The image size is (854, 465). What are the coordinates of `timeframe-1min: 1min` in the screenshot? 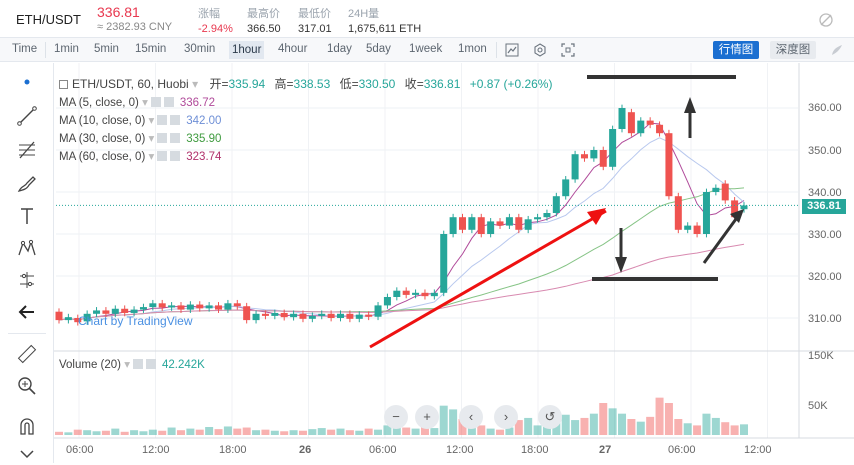 It's located at (66, 49).